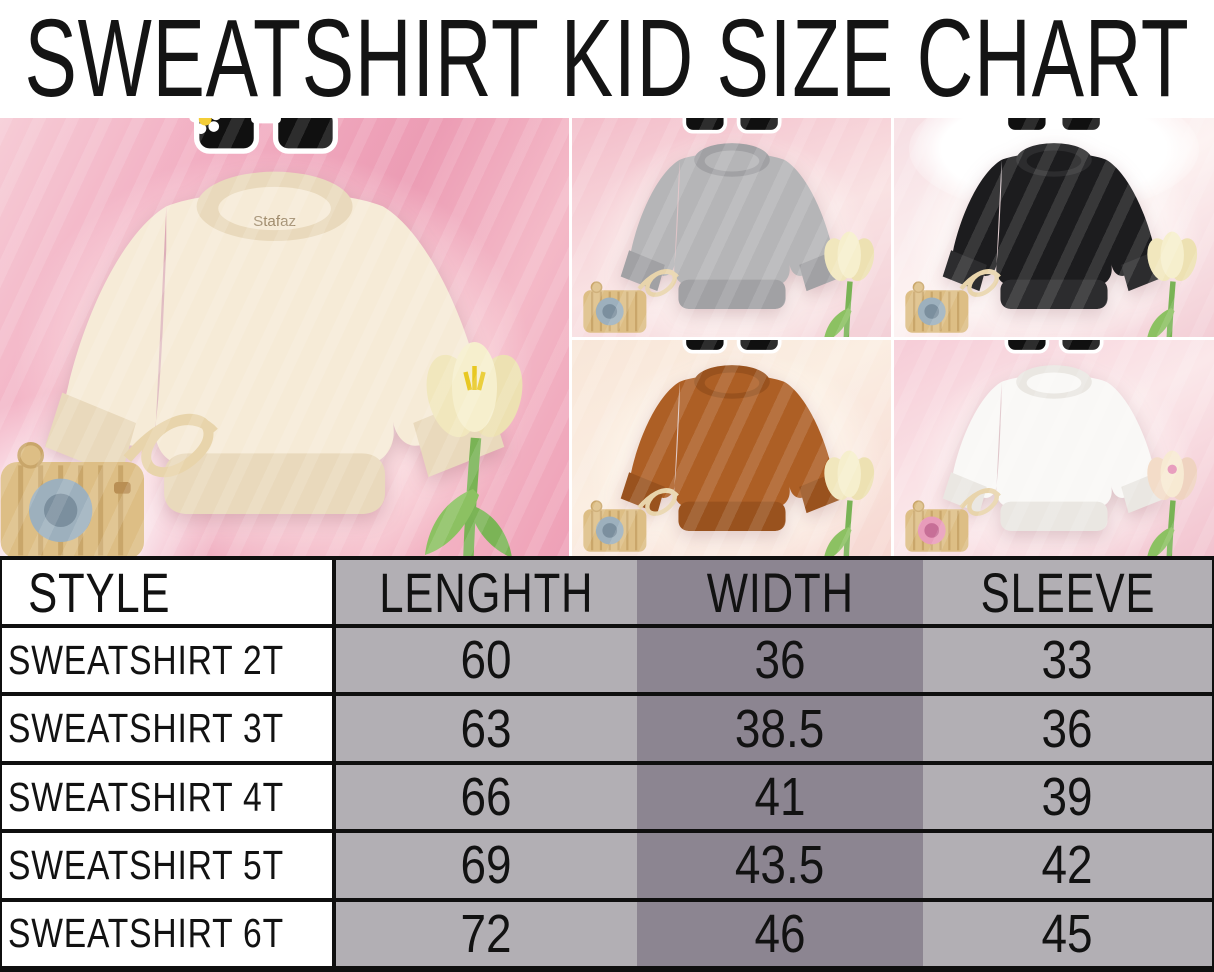 The height and width of the screenshot is (972, 1214). I want to click on cell-sleeve: 42, so click(1067, 865).